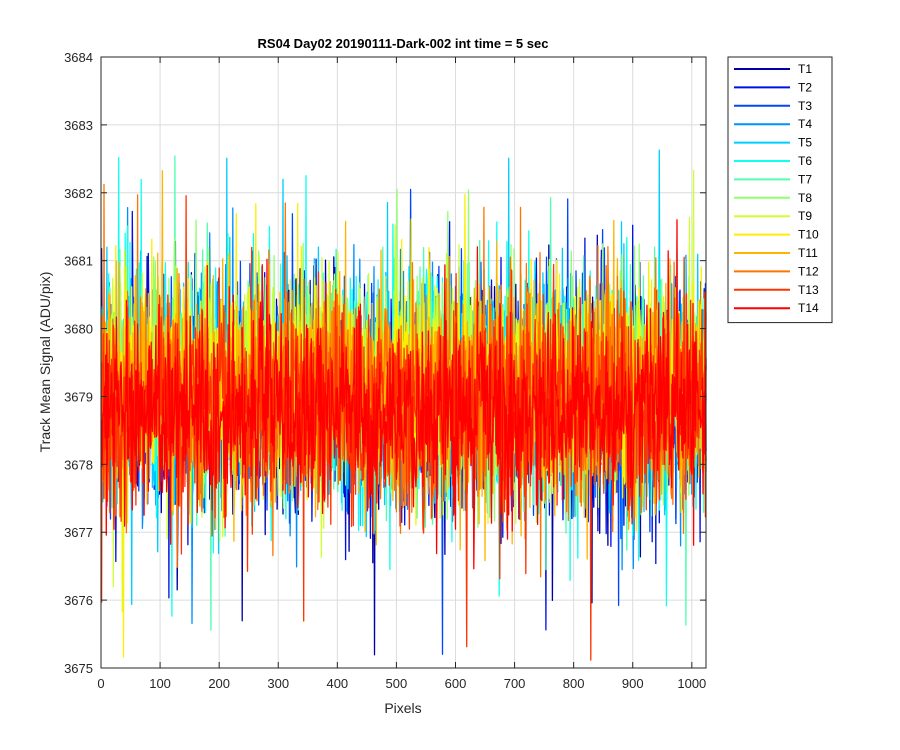 This screenshot has width=900, height=750. What do you see at coordinates (78, 193) in the screenshot?
I see `y-tick-label: 3682` at bounding box center [78, 193].